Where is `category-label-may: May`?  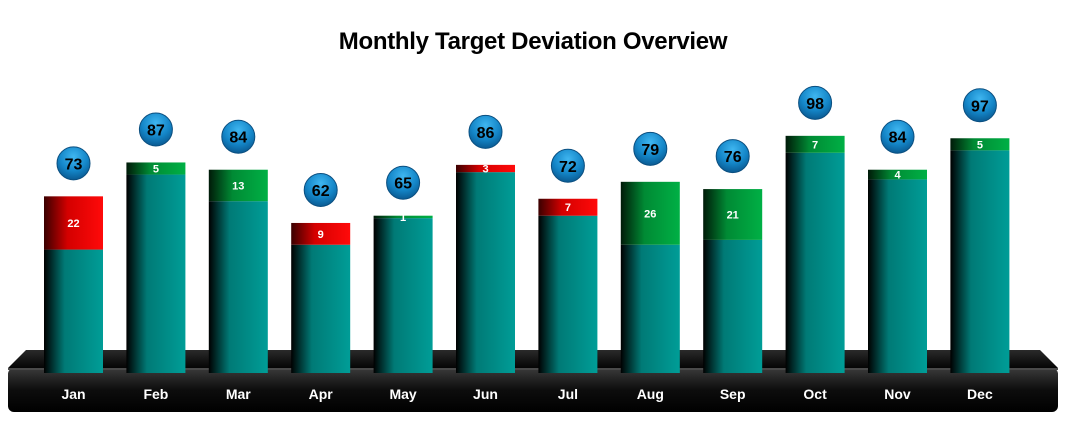
category-label-may: May is located at coordinates (402, 394).